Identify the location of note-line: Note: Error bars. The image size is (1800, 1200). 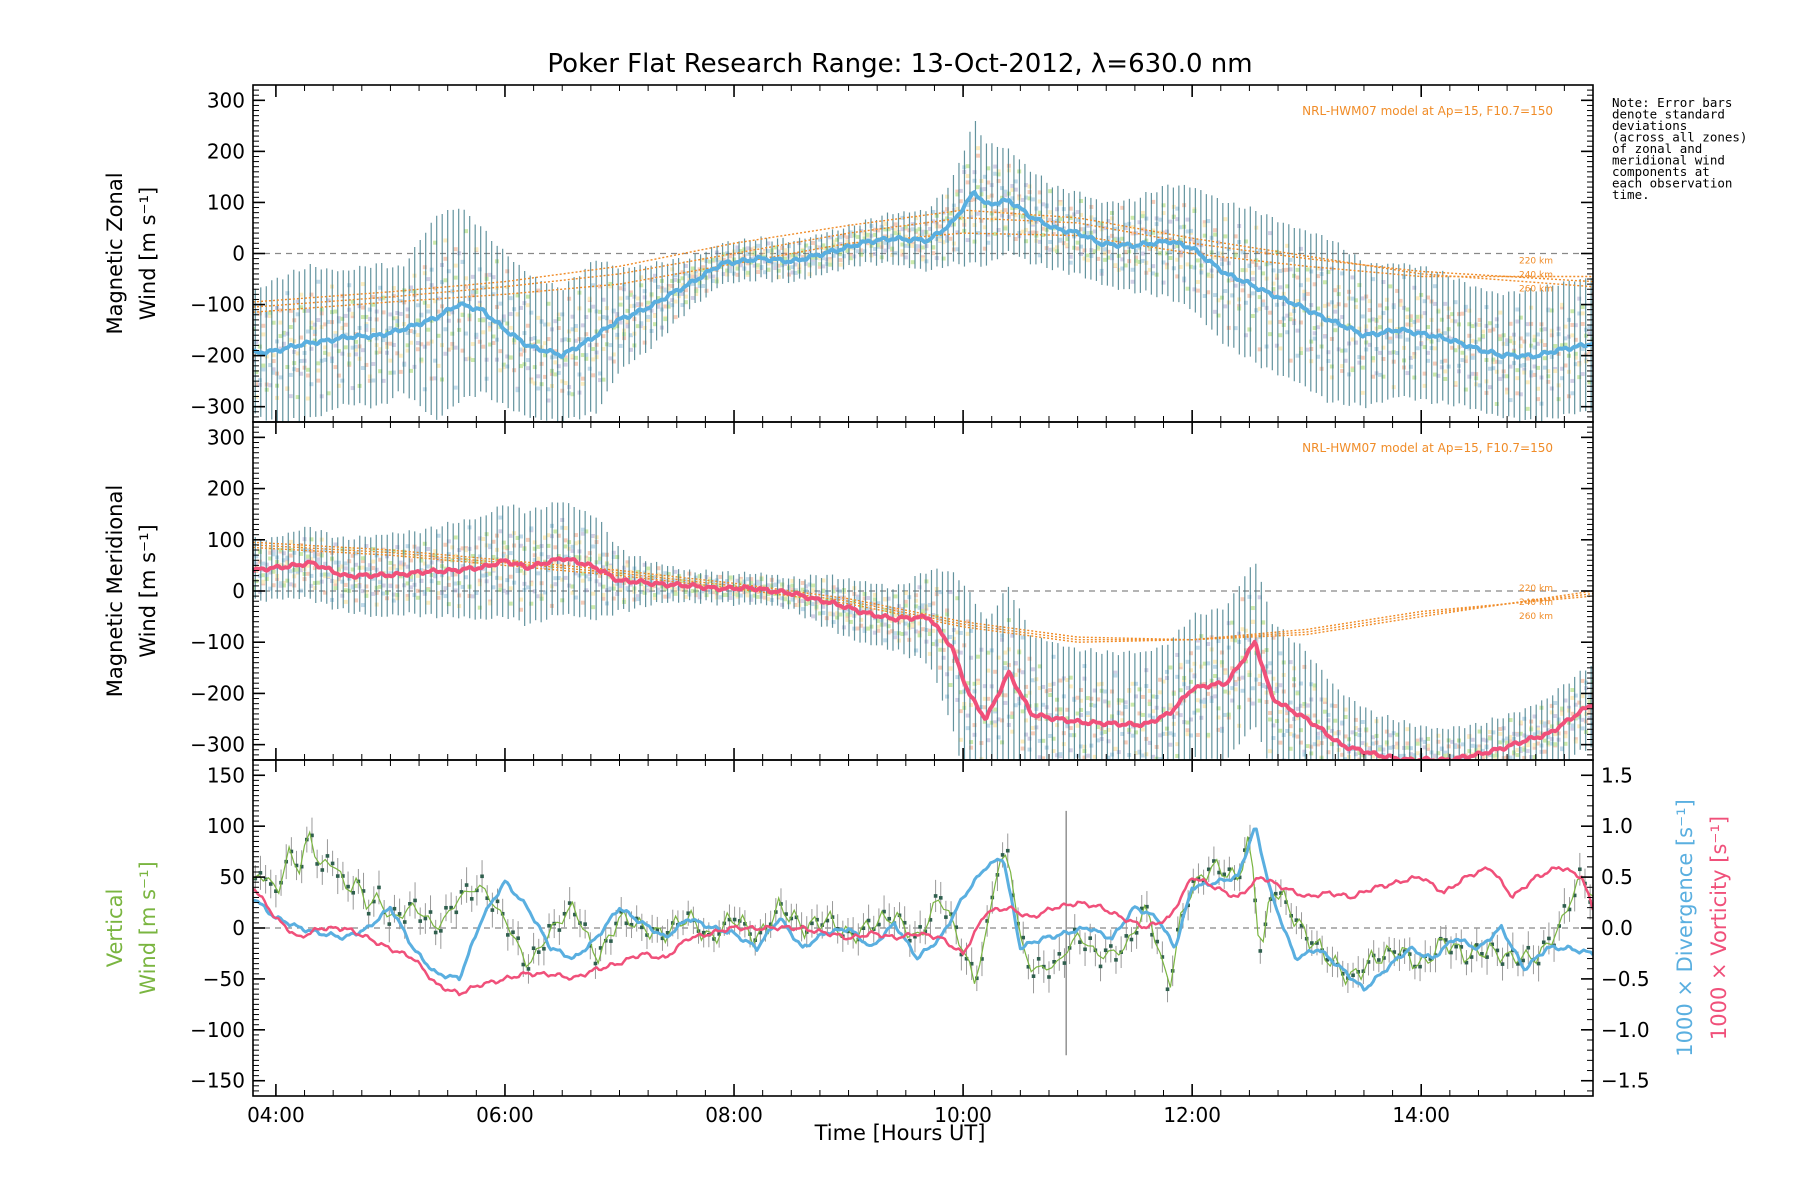
(1672, 102).